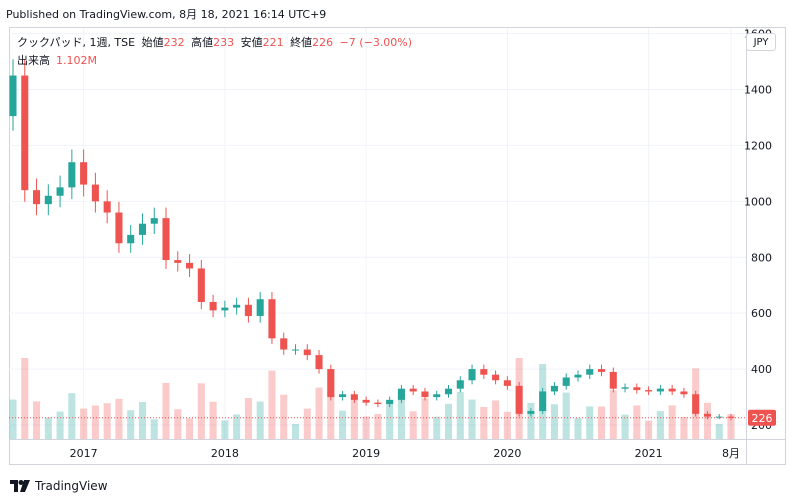 This screenshot has height=503, width=794. Describe the element at coordinates (33, 60) in the screenshot. I see `volume-label: 出来高` at that location.